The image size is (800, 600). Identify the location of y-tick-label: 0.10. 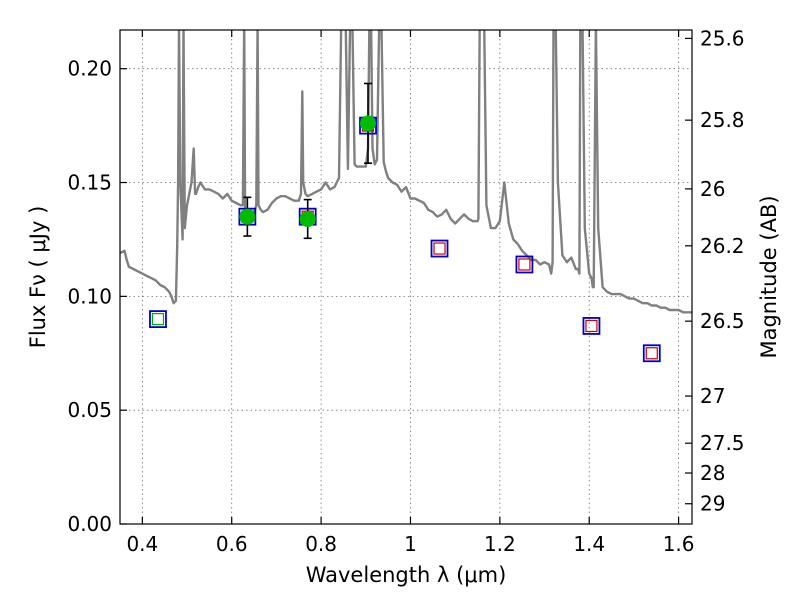
(89, 296).